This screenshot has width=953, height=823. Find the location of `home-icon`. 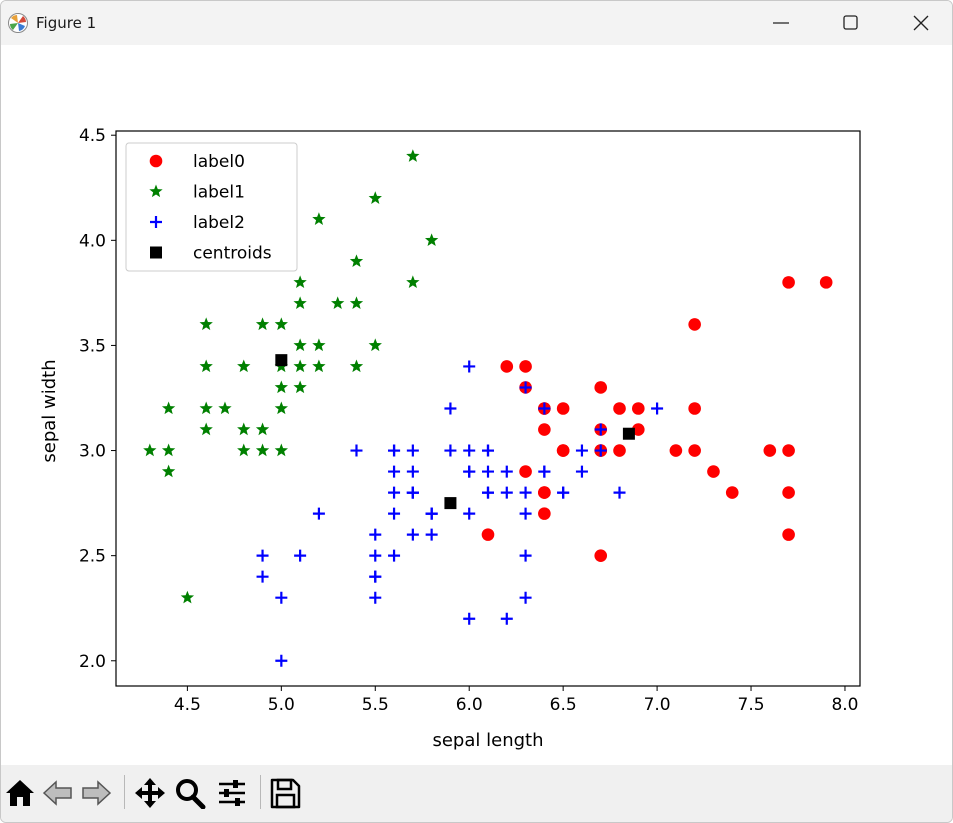

home-icon is located at coordinates (20, 793).